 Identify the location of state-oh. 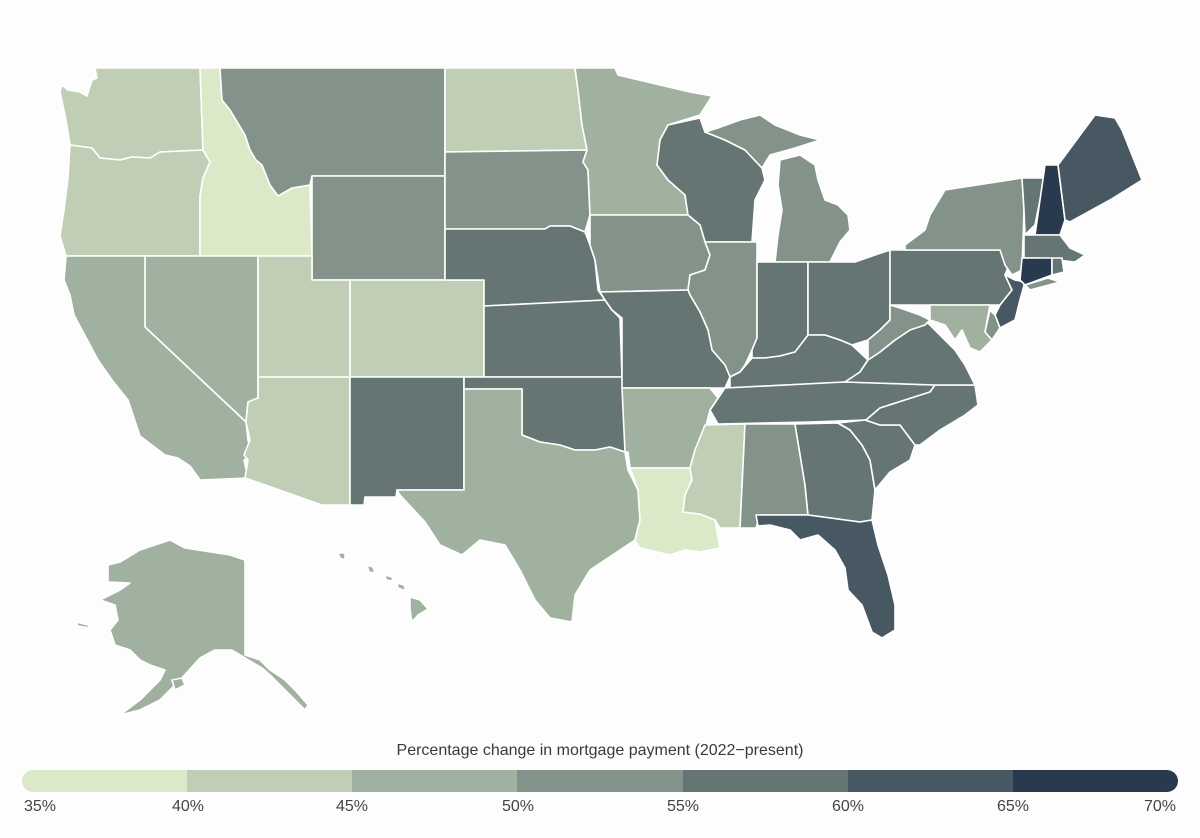
(849, 297).